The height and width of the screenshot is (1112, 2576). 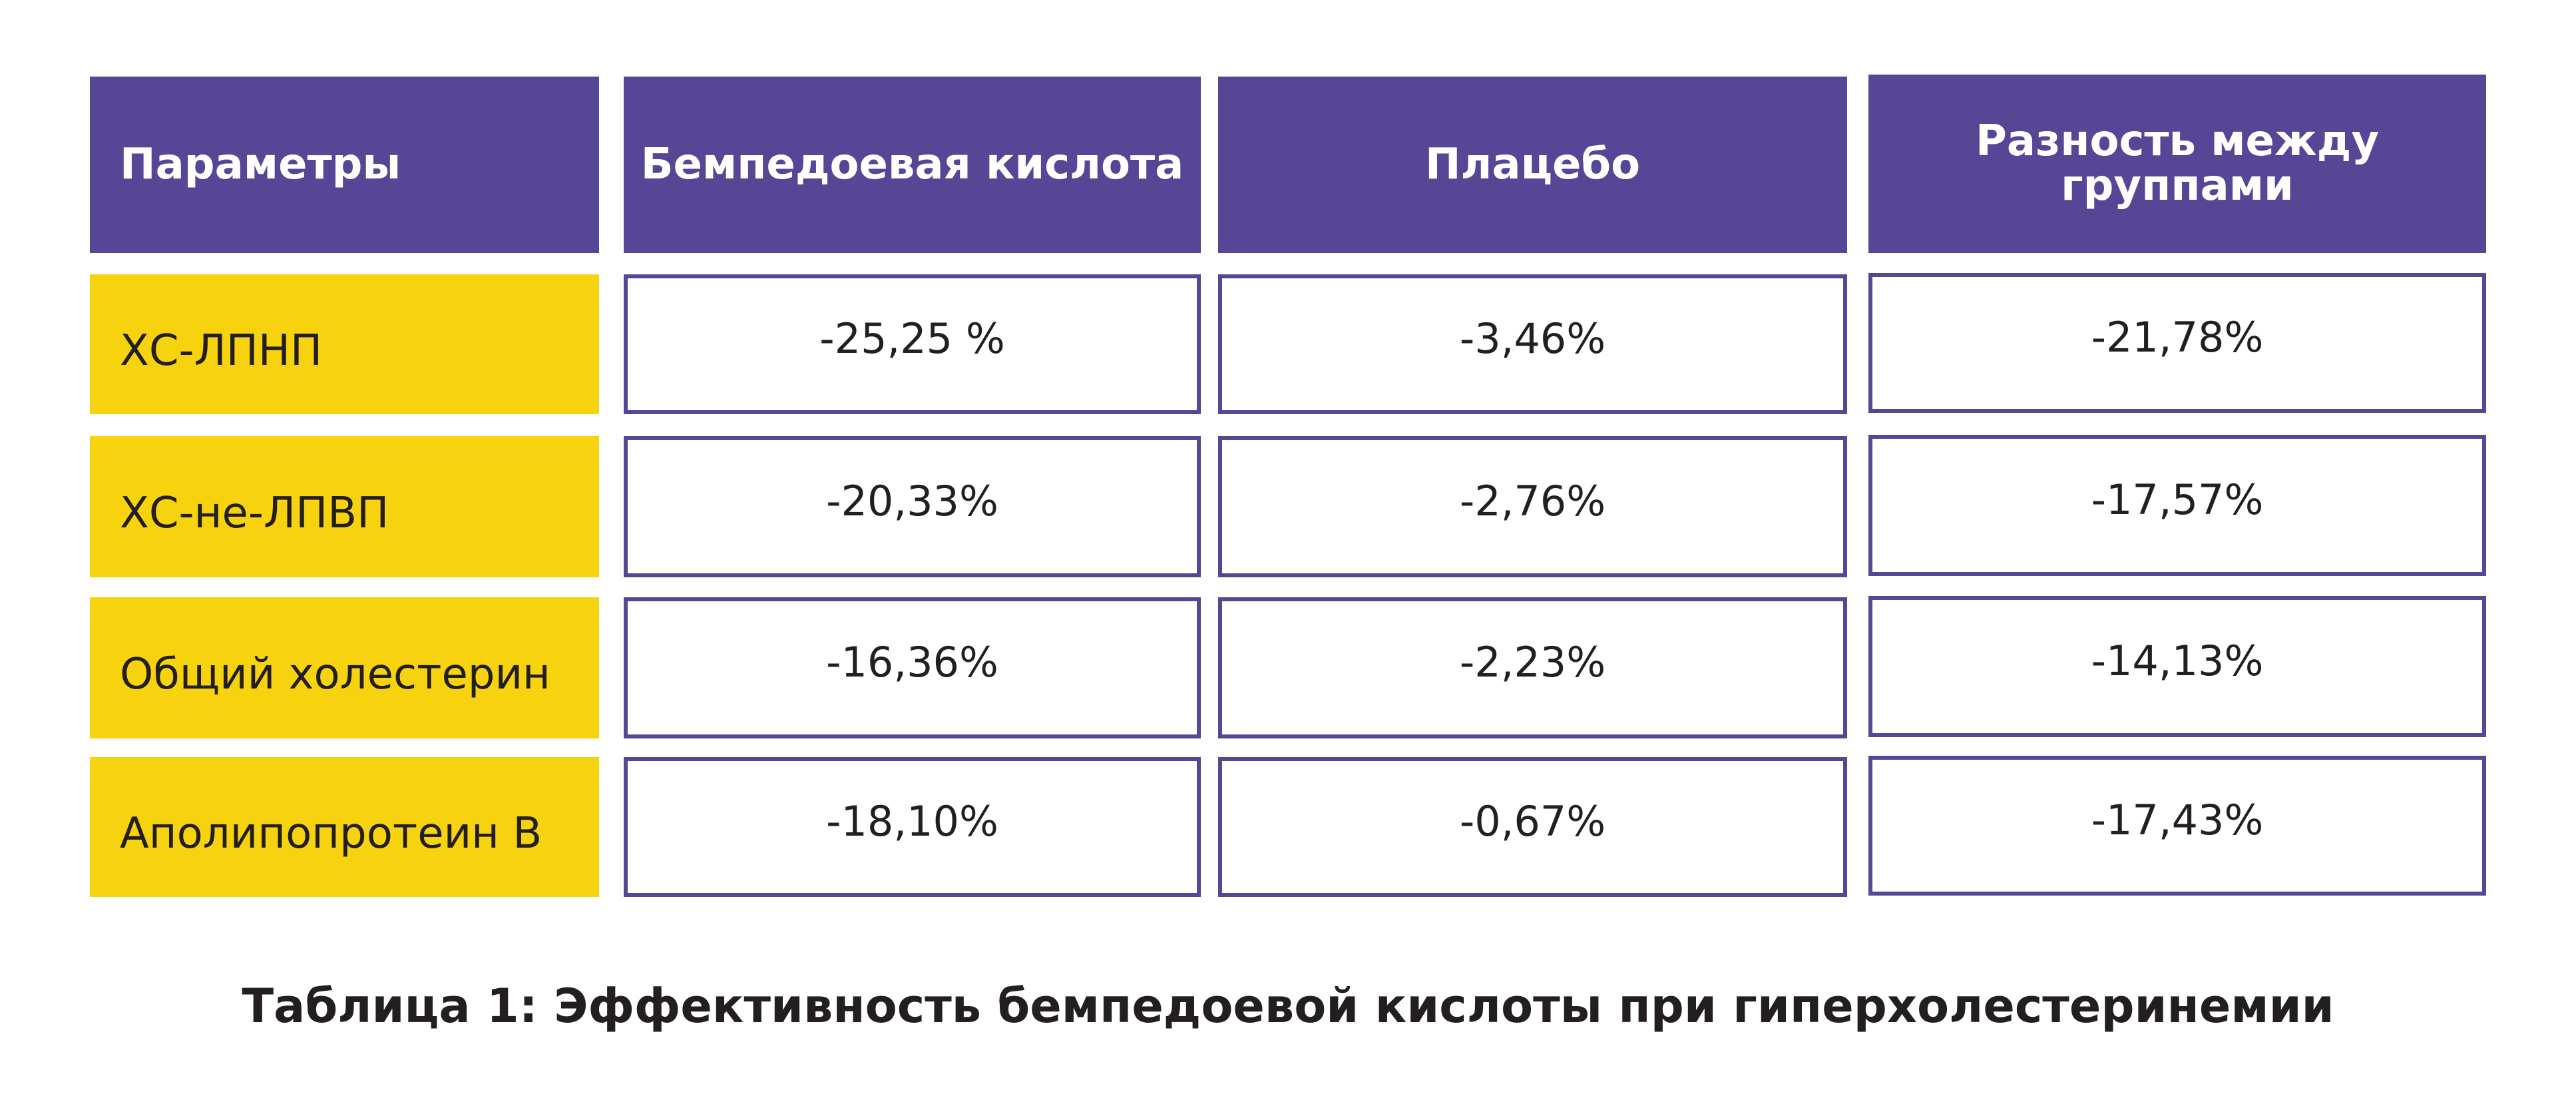 I want to click on row-2-difference-value: -17,57%, so click(x=2177, y=505).